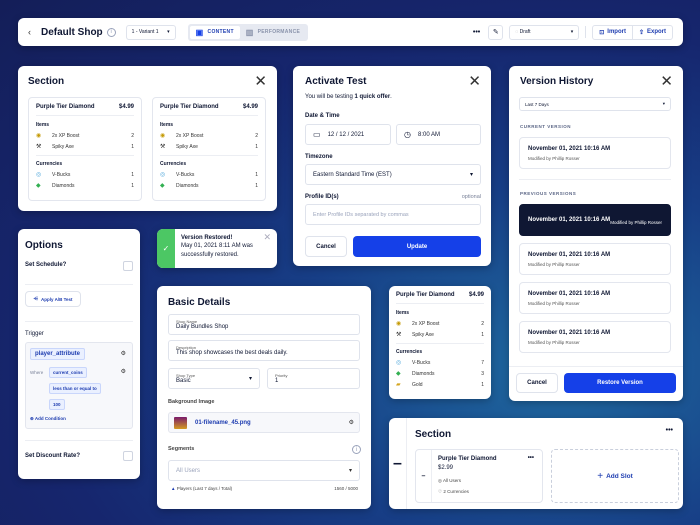  What do you see at coordinates (440, 298) in the screenshot?
I see `product-header: Purple Tier Diamond $4.99` at bounding box center [440, 298].